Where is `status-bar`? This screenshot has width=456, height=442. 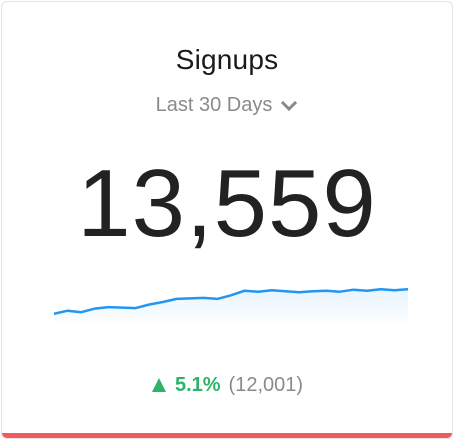
status-bar is located at coordinates (227, 435).